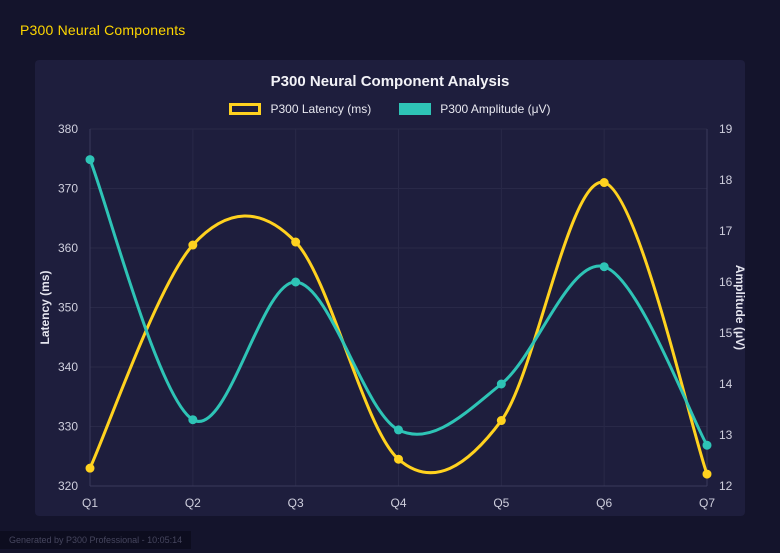 This screenshot has width=780, height=553. I want to click on svg-text: Q5, so click(501, 503).